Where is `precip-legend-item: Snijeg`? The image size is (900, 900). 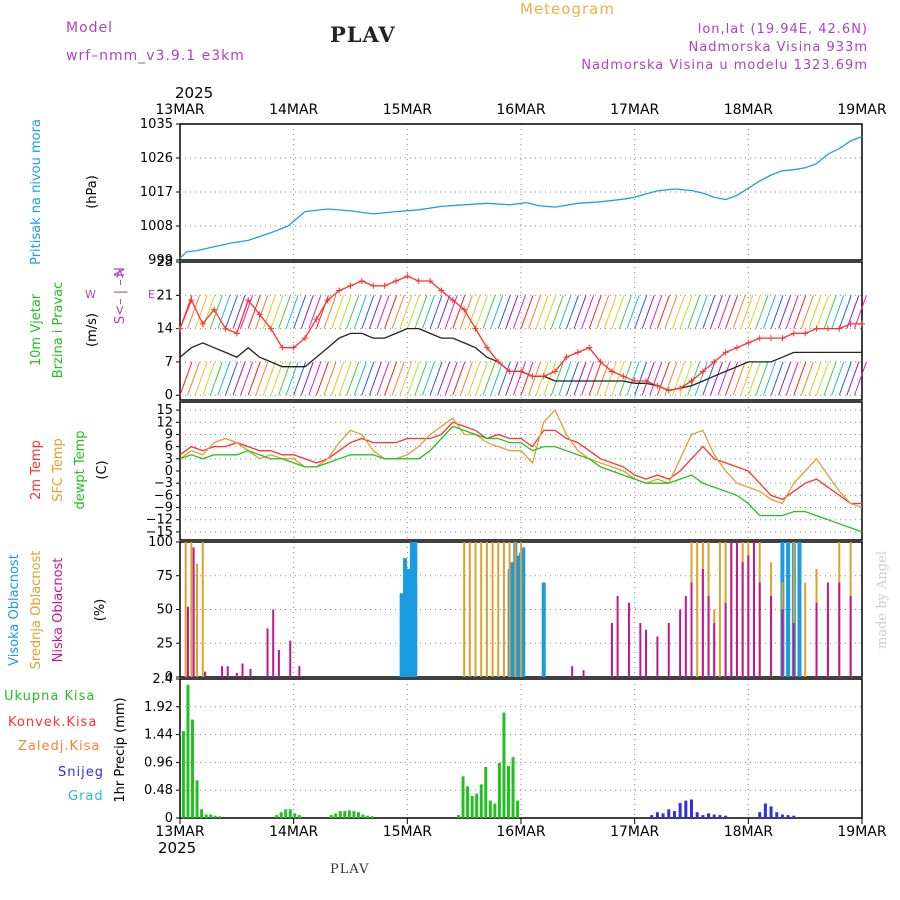
precip-legend-item: Snijeg is located at coordinates (81, 772).